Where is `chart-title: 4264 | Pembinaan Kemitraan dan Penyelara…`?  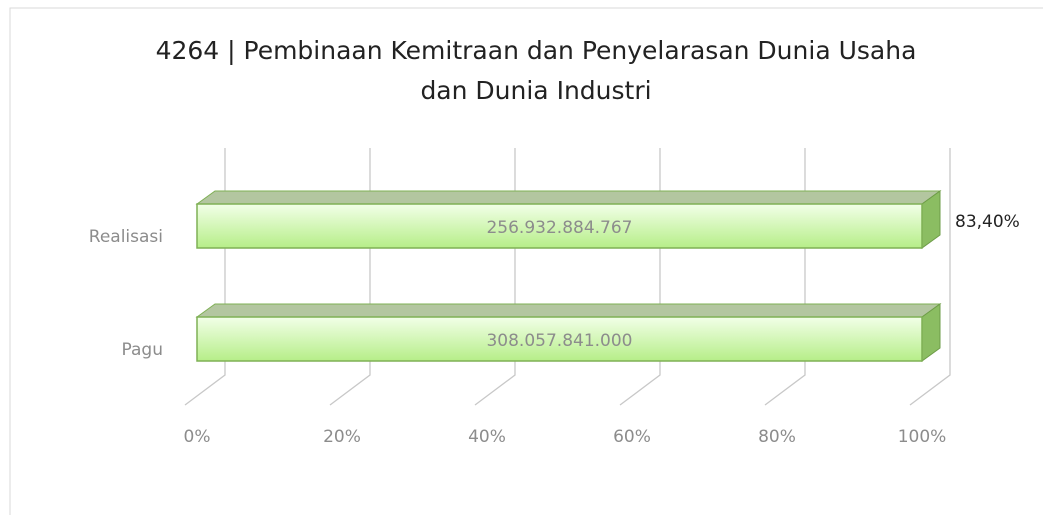
chart-title: 4264 | Pembinaan Kemitraan dan Penyelara… is located at coordinates (536, 50).